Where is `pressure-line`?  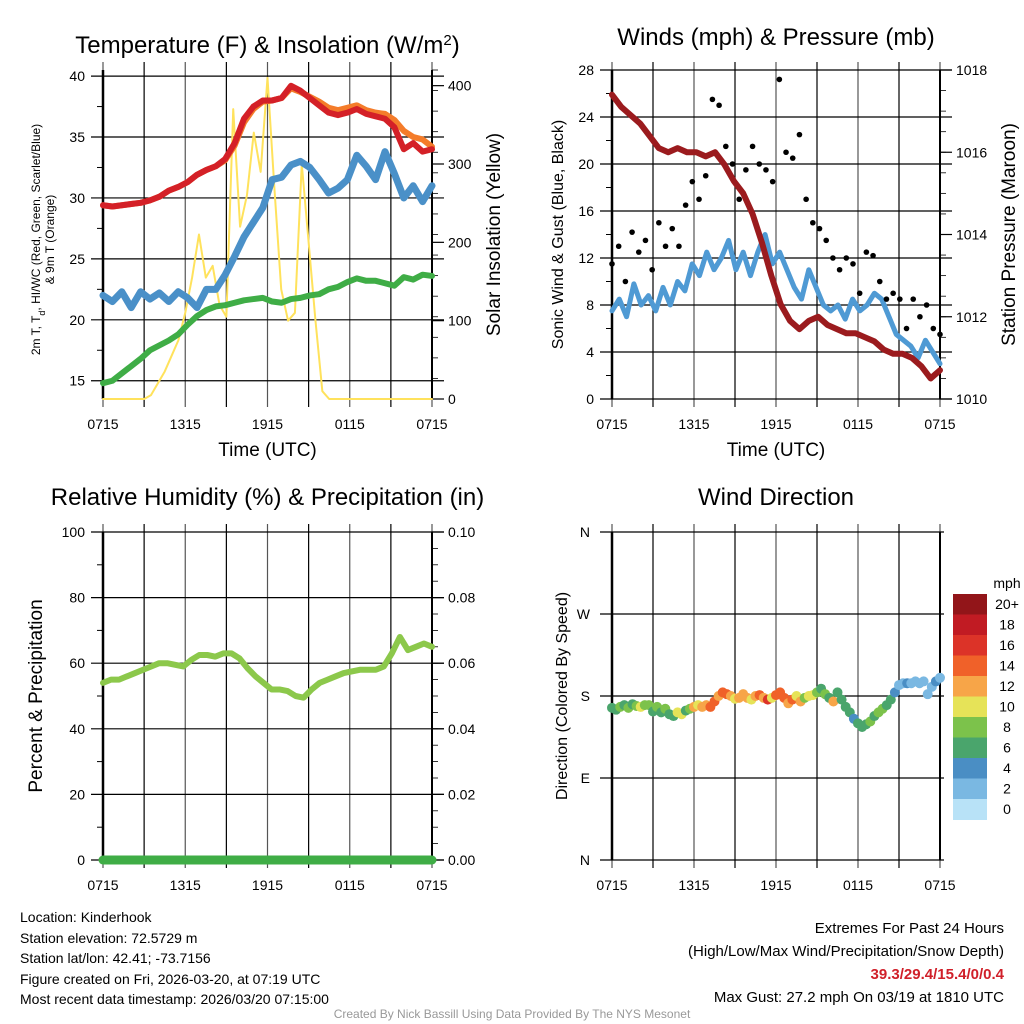 pressure-line is located at coordinates (776, 236).